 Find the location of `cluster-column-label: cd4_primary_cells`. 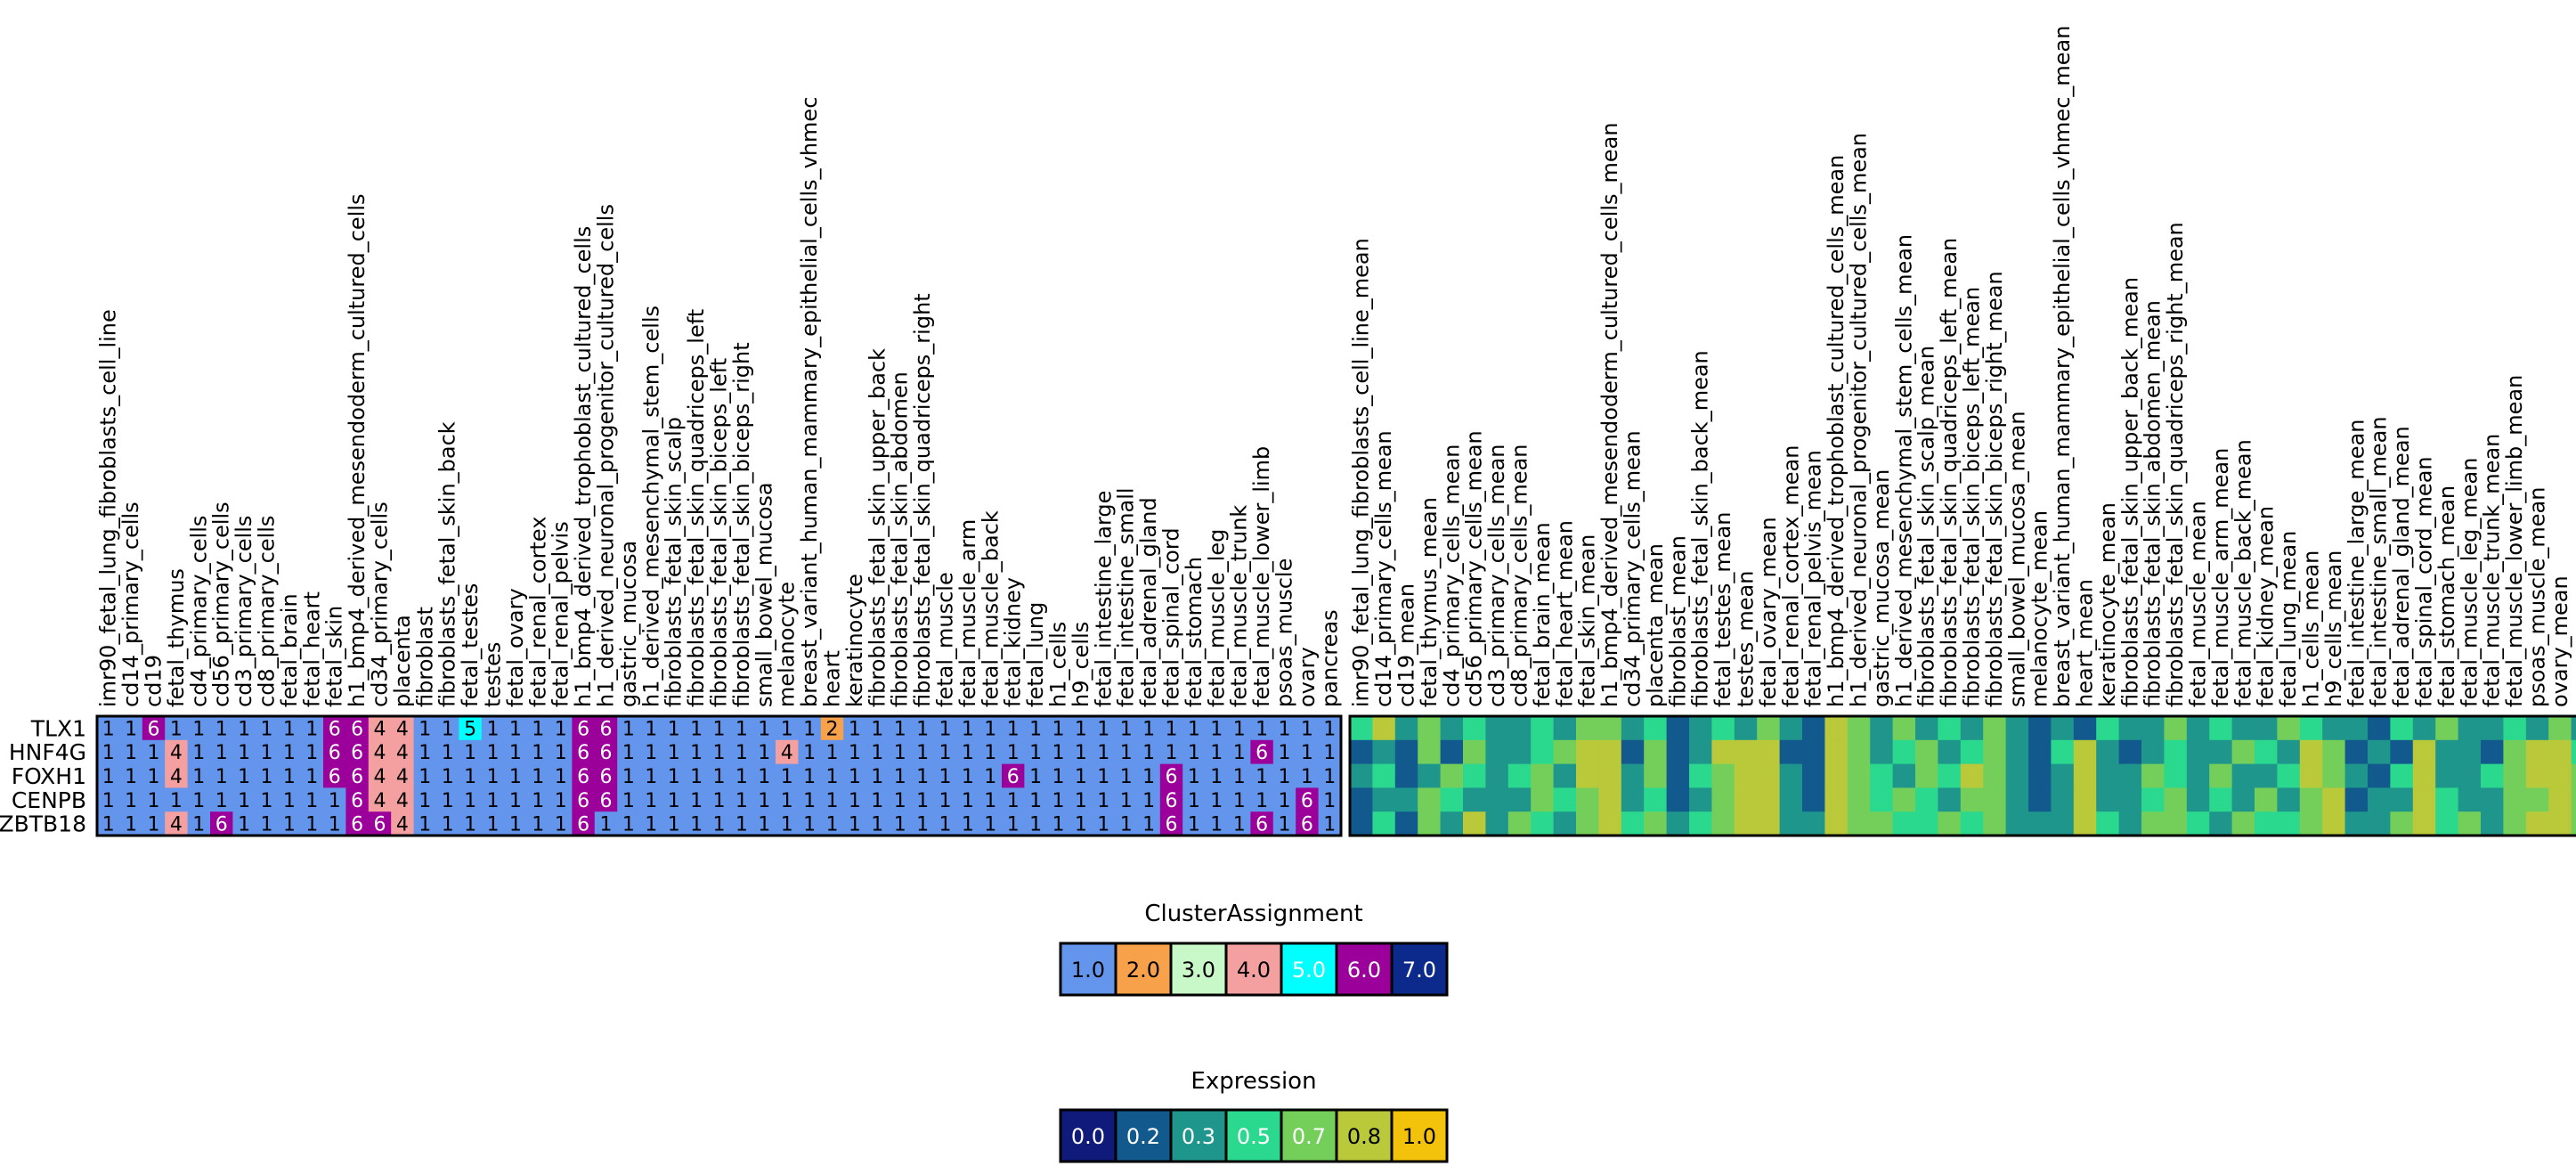

cluster-column-label: cd4_primary_cells is located at coordinates (198, 612).